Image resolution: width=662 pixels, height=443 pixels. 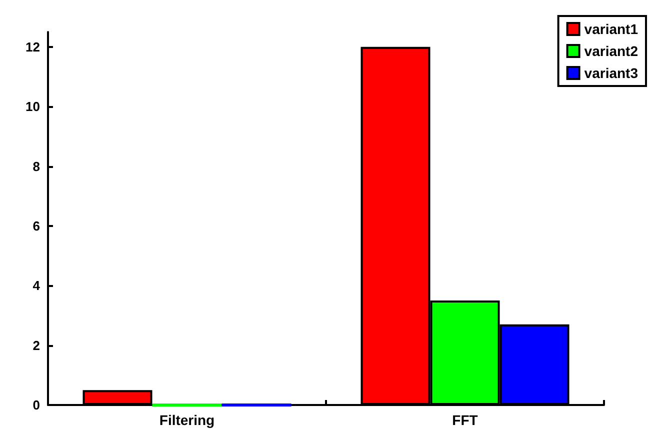 What do you see at coordinates (611, 29) in the screenshot?
I see `legend-label: variant1` at bounding box center [611, 29].